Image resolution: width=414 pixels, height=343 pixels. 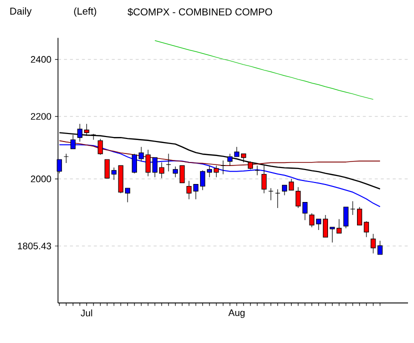 I want to click on y-tick-label: 2000, so click(x=41, y=179).